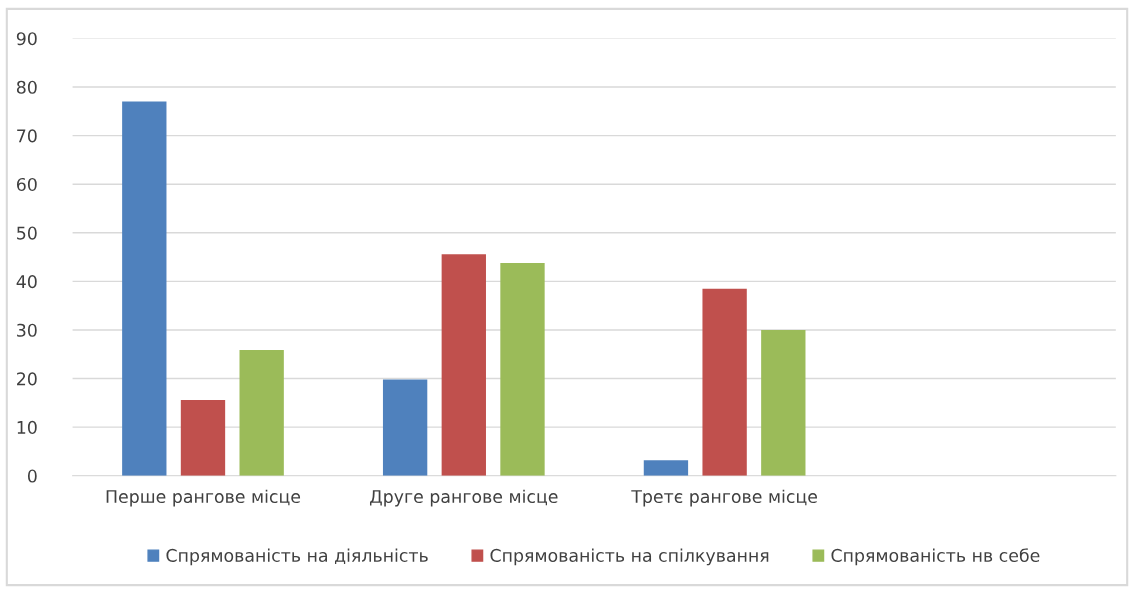 Image resolution: width=1134 pixels, height=591 pixels. What do you see at coordinates (463, 498) in the screenshot?
I see `x-tick-label: Друге рангове місце` at bounding box center [463, 498].